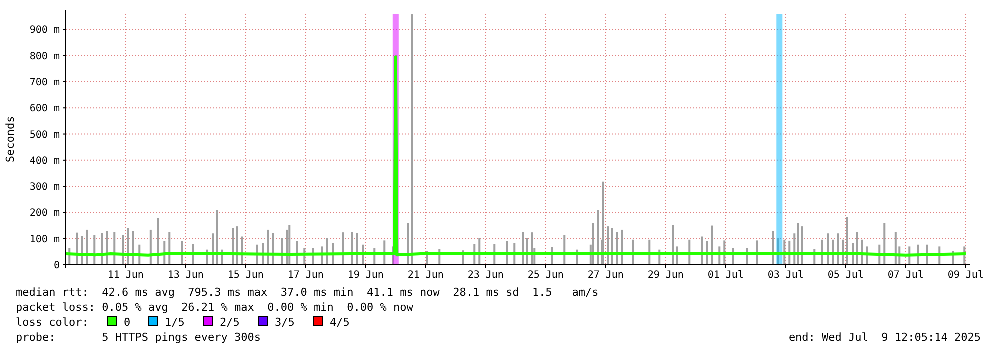  Describe the element at coordinates (846, 275) in the screenshot. I see `x-tick-label: 05 Jul` at that location.